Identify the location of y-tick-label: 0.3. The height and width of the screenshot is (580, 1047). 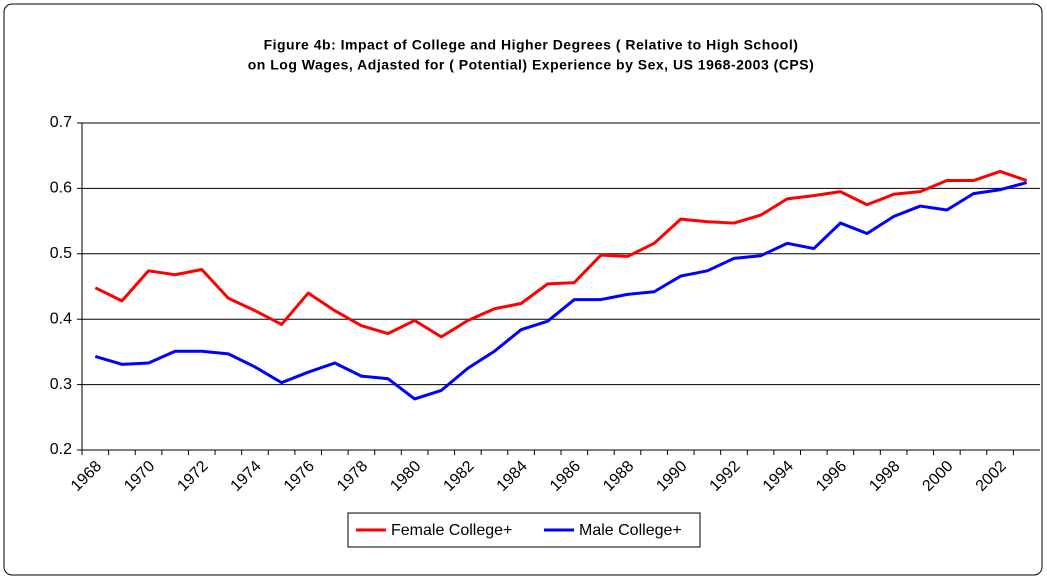
(61, 384).